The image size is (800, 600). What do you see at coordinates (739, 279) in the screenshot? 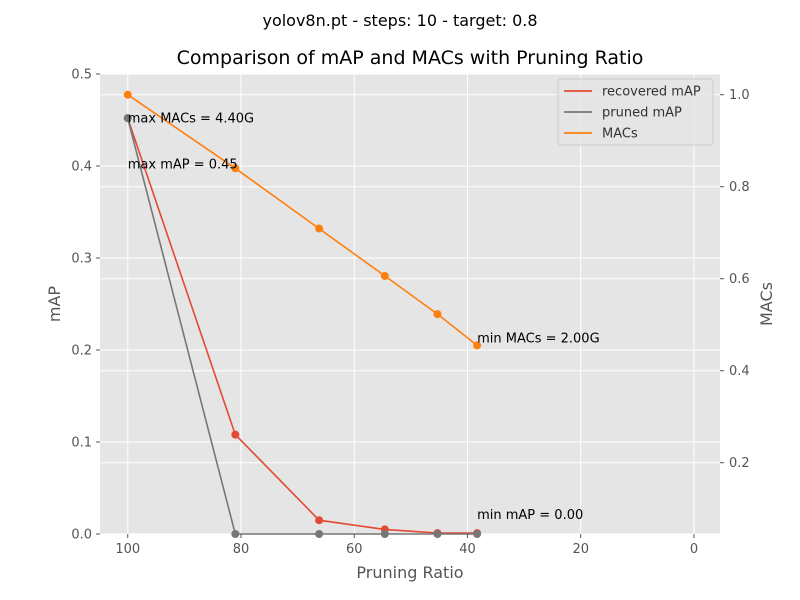
I see `y-right-tick-label: 0.6` at bounding box center [739, 279].